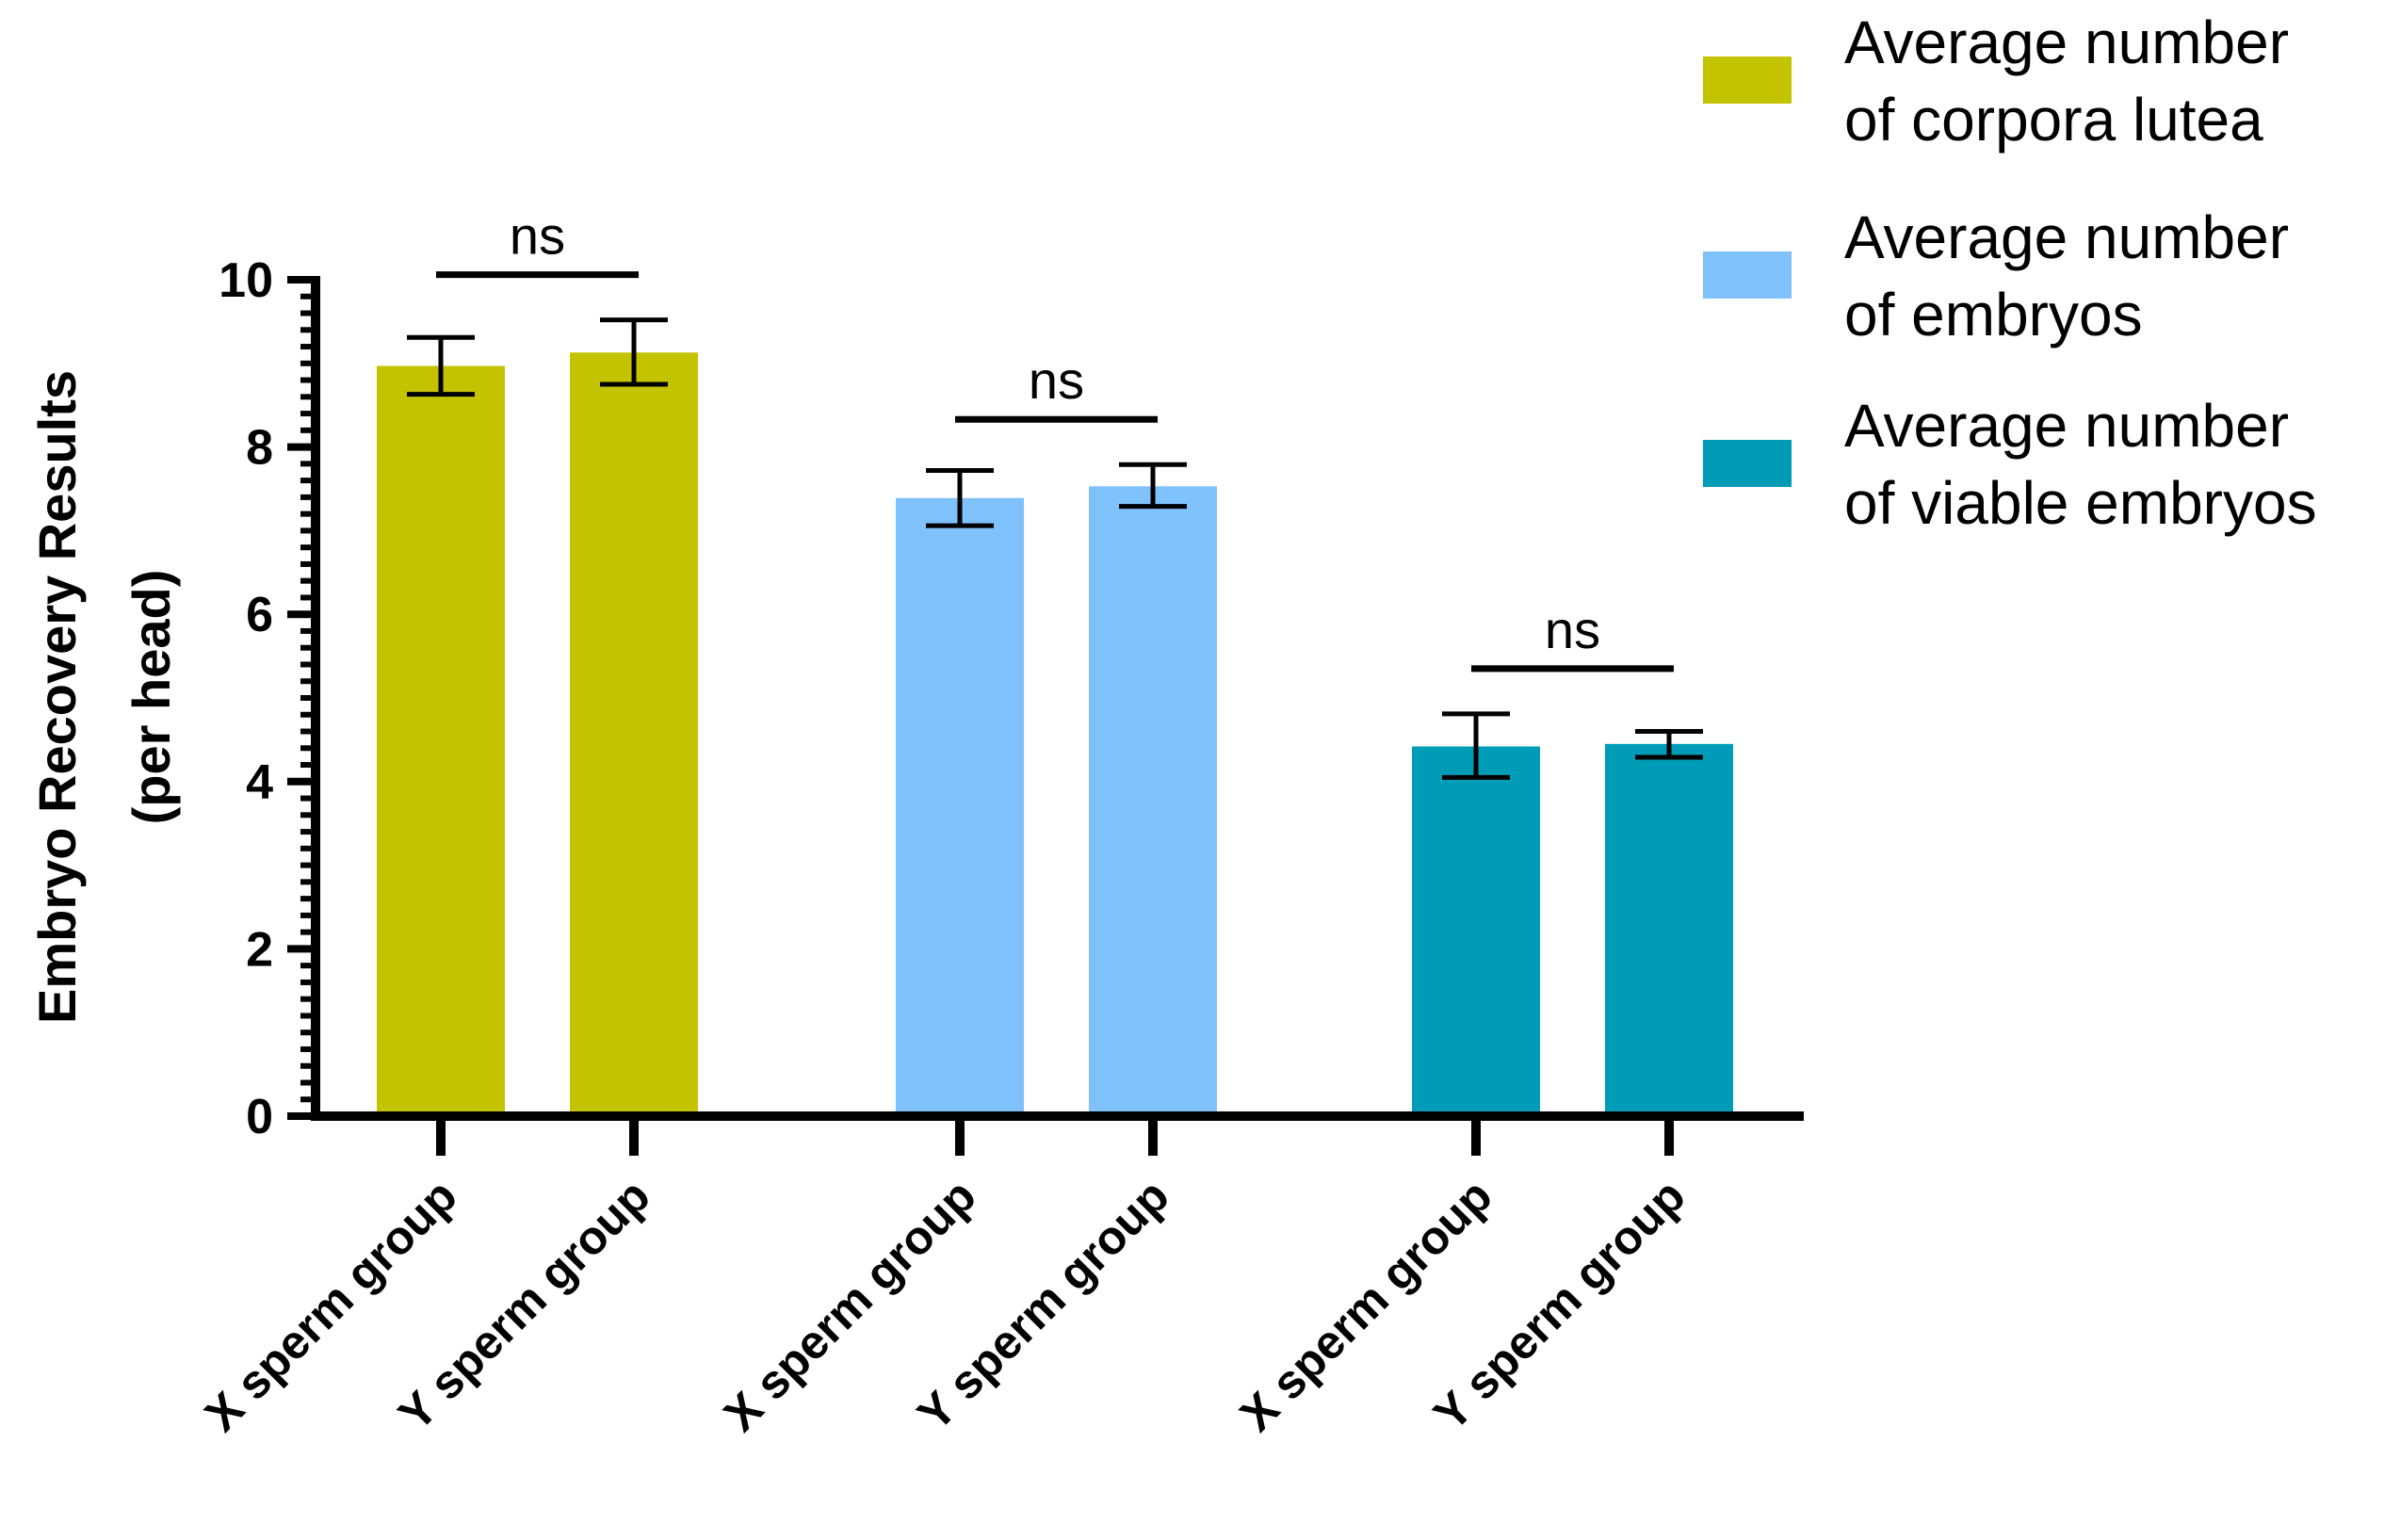  I want to click on bar-2-y, so click(1153, 798).